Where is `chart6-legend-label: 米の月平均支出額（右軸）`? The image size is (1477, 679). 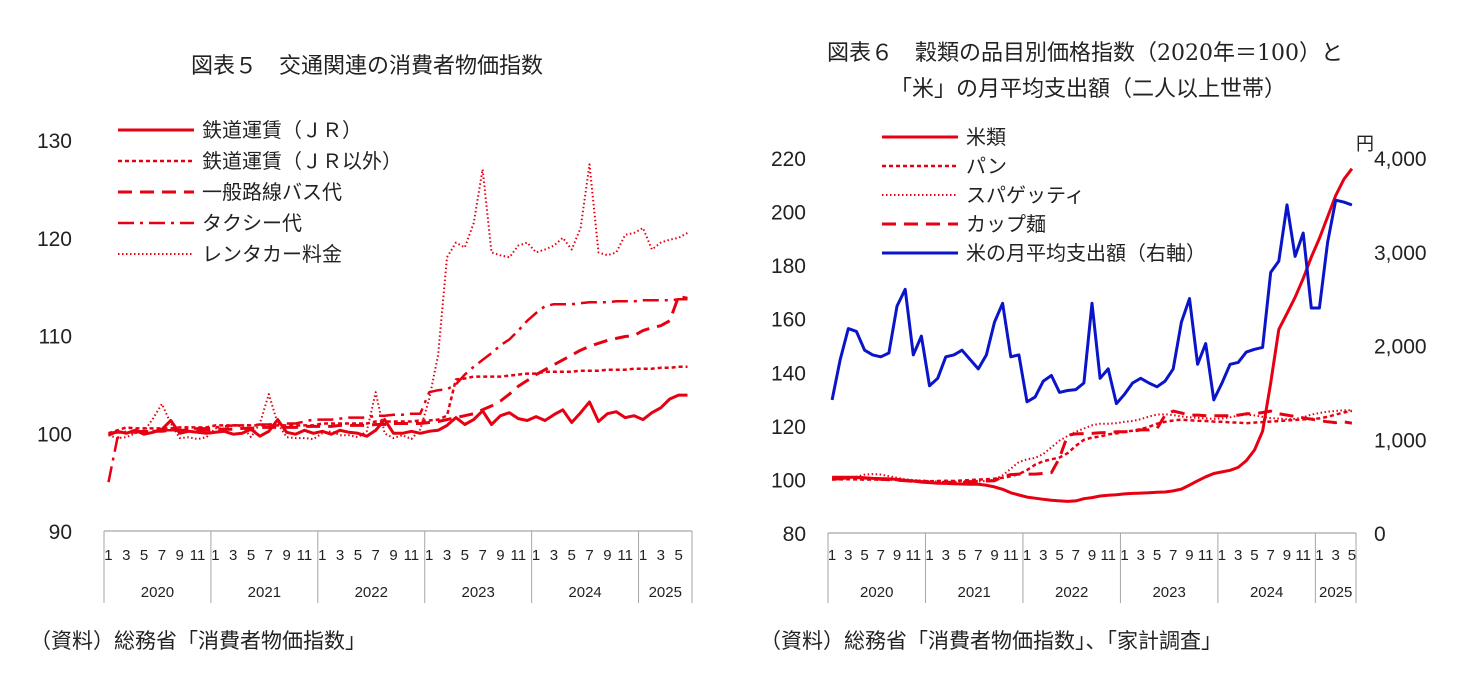
chart6-legend-label: 米の月平均支出額（右軸） is located at coordinates (1086, 253).